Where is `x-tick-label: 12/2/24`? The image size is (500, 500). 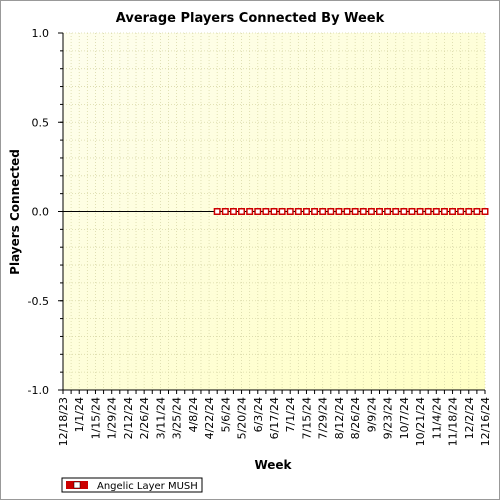
x-tick-label: 12/2/24 is located at coordinates (469, 418).